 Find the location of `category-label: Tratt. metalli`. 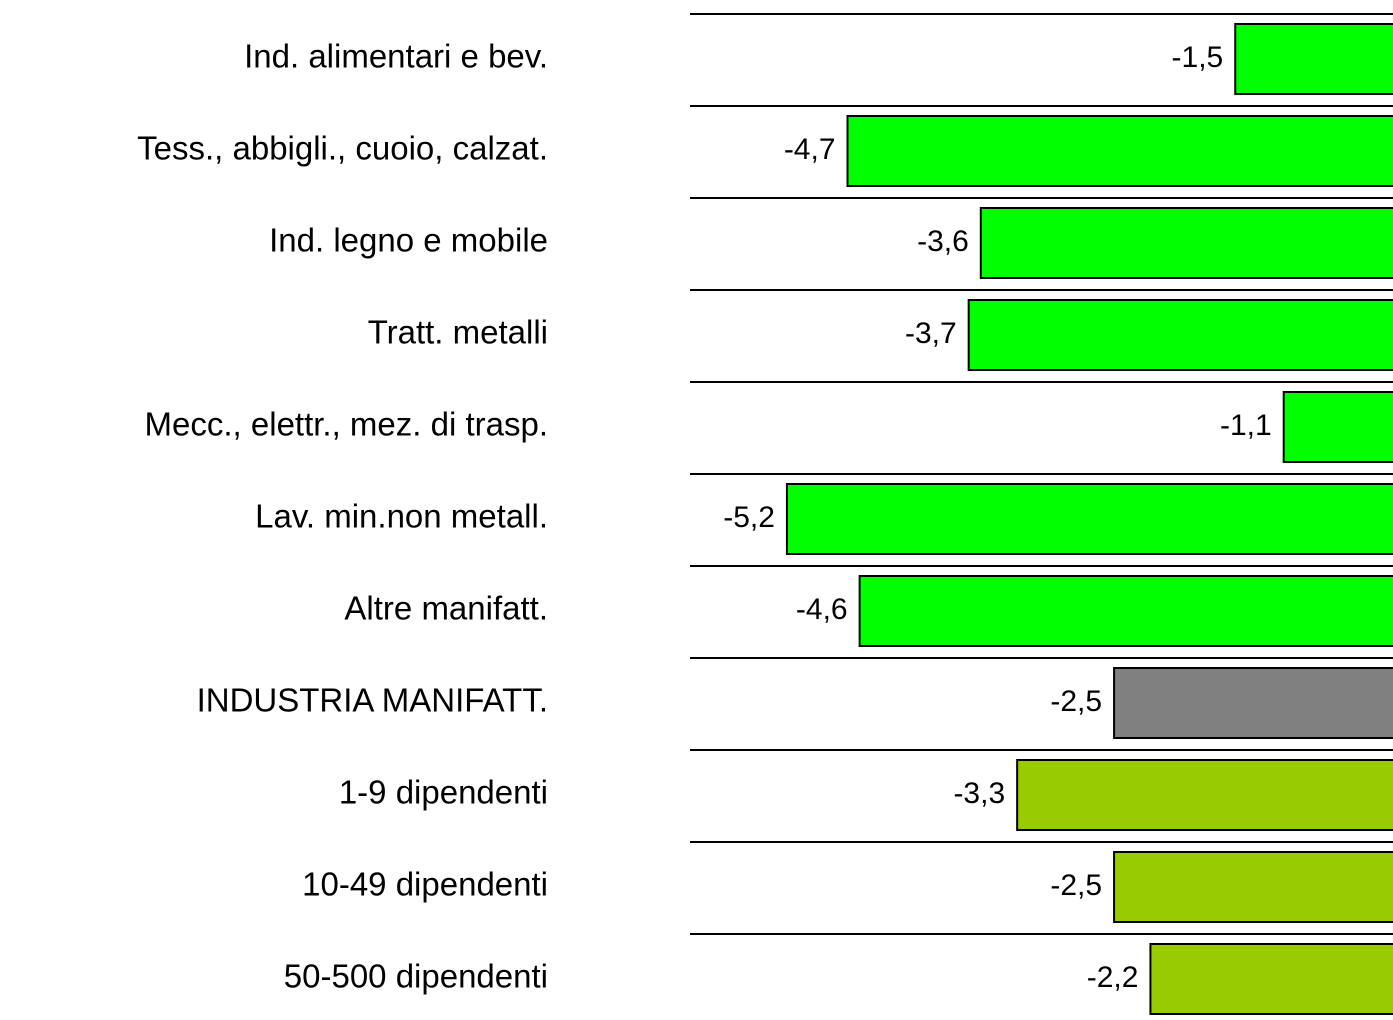

category-label: Tratt. metalli is located at coordinates (458, 332).